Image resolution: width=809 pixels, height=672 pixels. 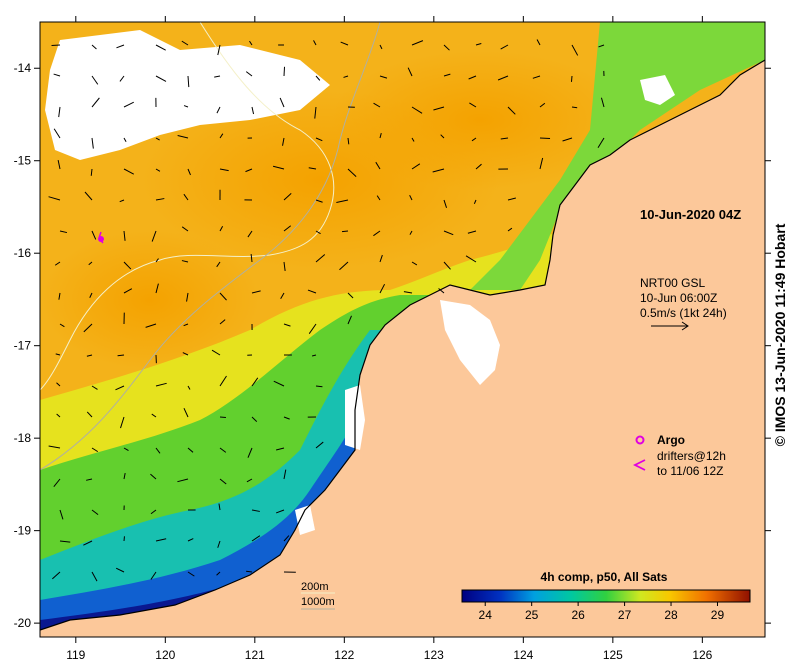 What do you see at coordinates (344, 655) in the screenshot?
I see `x-tick-label: 122` at bounding box center [344, 655].